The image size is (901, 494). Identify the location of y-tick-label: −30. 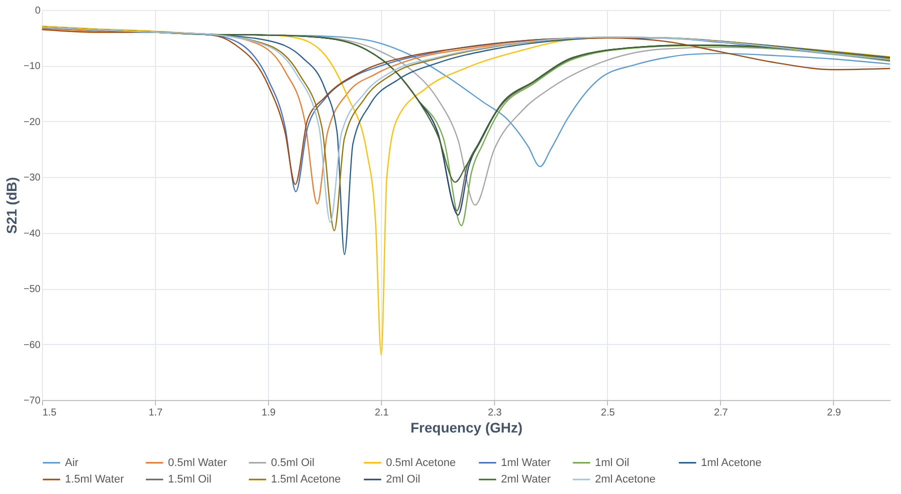
(32, 178).